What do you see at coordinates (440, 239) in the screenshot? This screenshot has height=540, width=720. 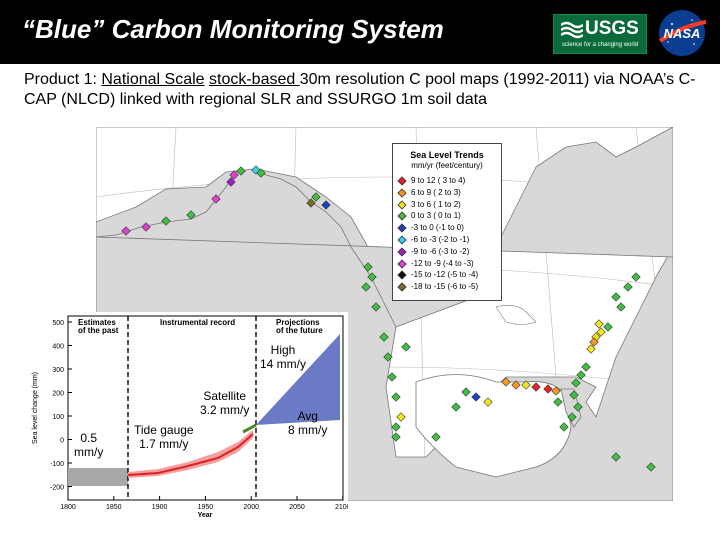 I see `legend-label: -6 to -3 (-2 to -1)` at bounding box center [440, 239].